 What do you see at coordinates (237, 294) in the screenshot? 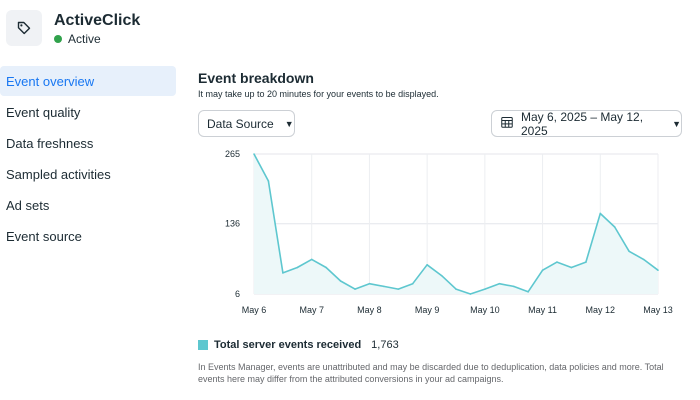
I see `y-tick-label: 6` at bounding box center [237, 294].